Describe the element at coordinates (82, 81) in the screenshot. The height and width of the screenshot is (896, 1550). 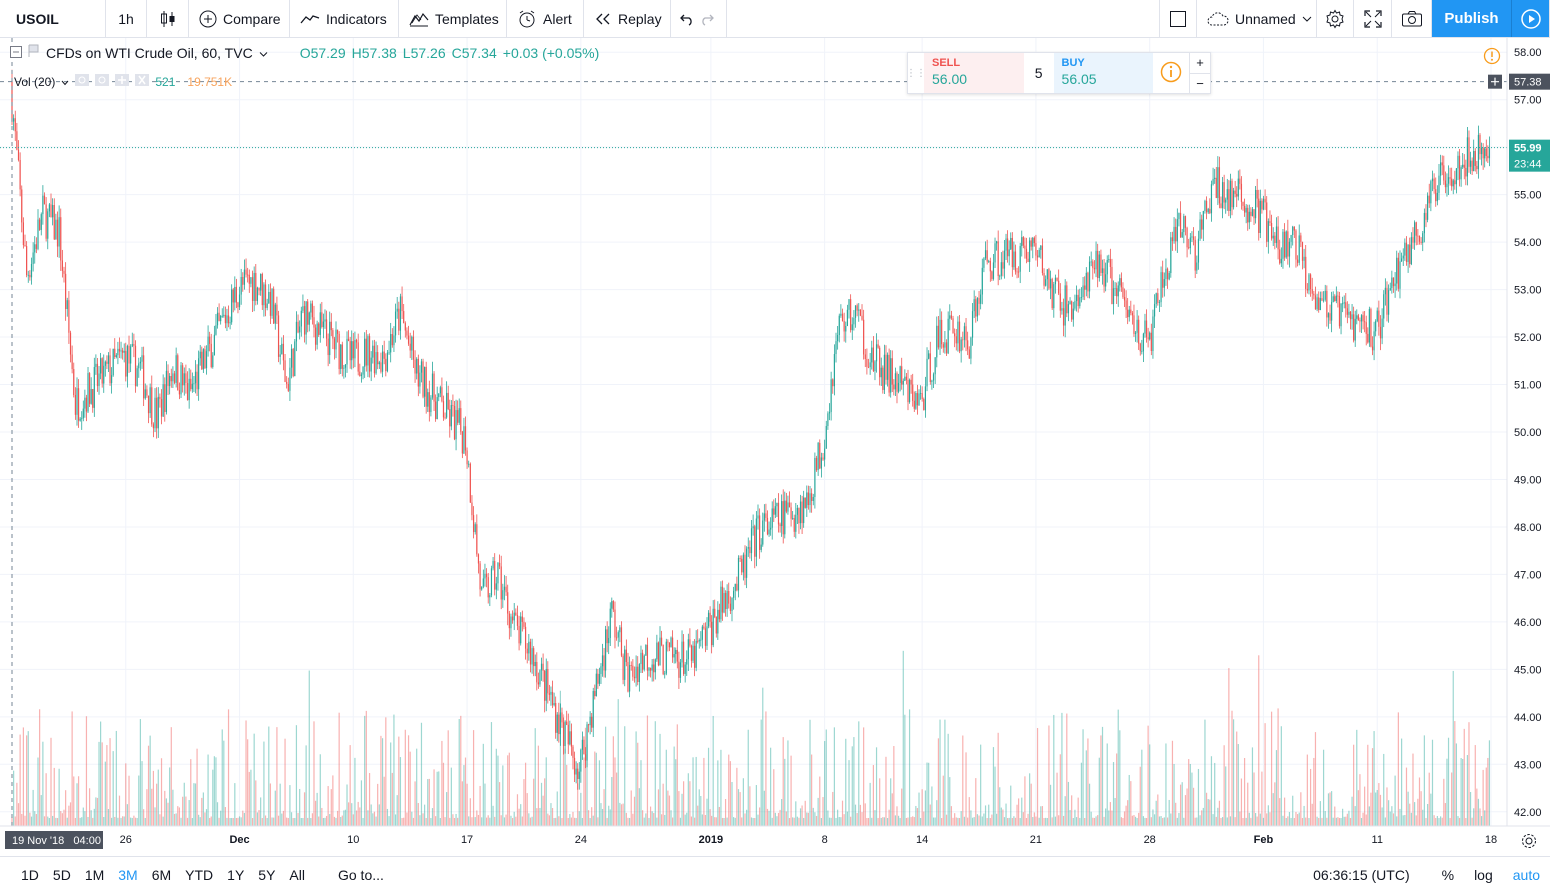
I see `eye-icon` at that location.